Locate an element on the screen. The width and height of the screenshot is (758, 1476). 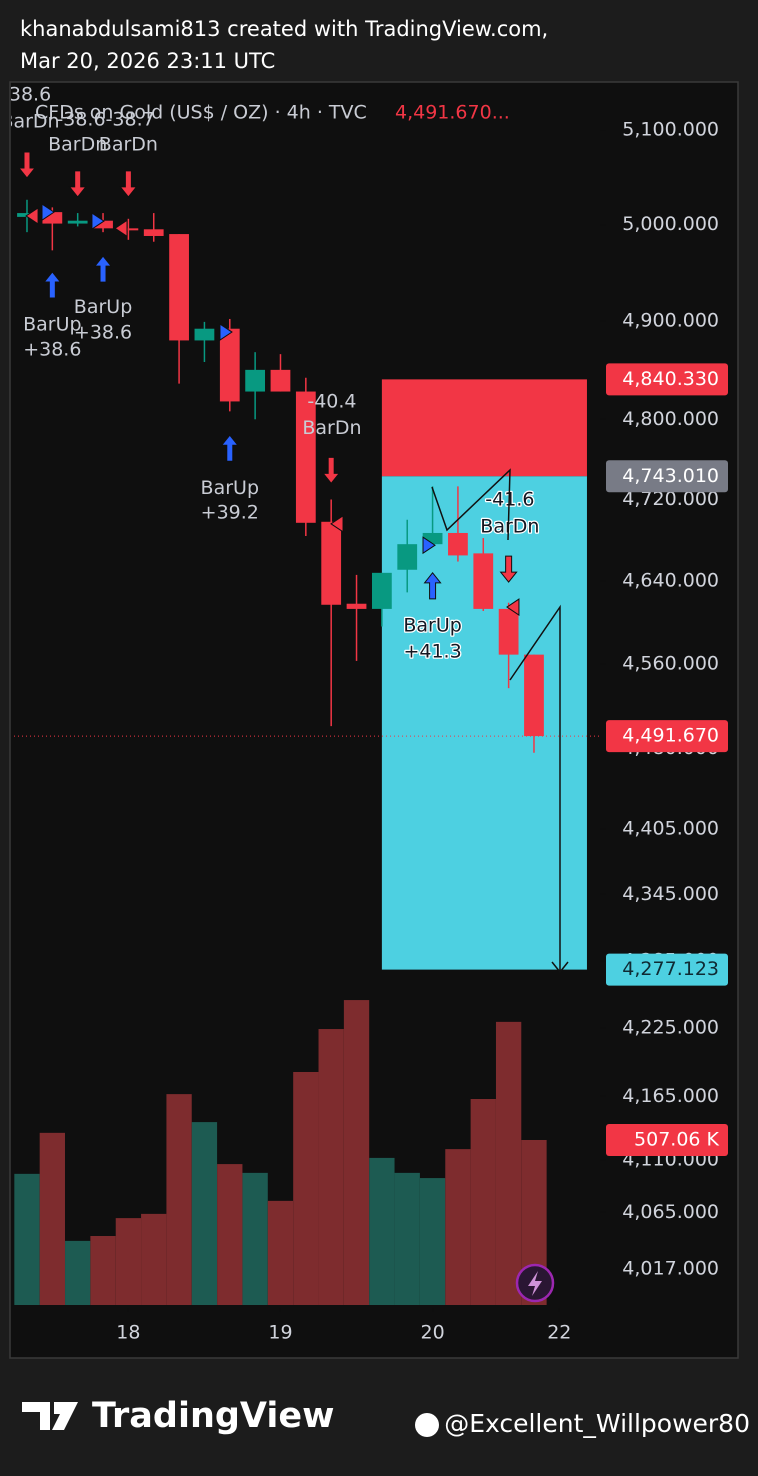
price-badge-label: 4,491.670 is located at coordinates (670, 736).